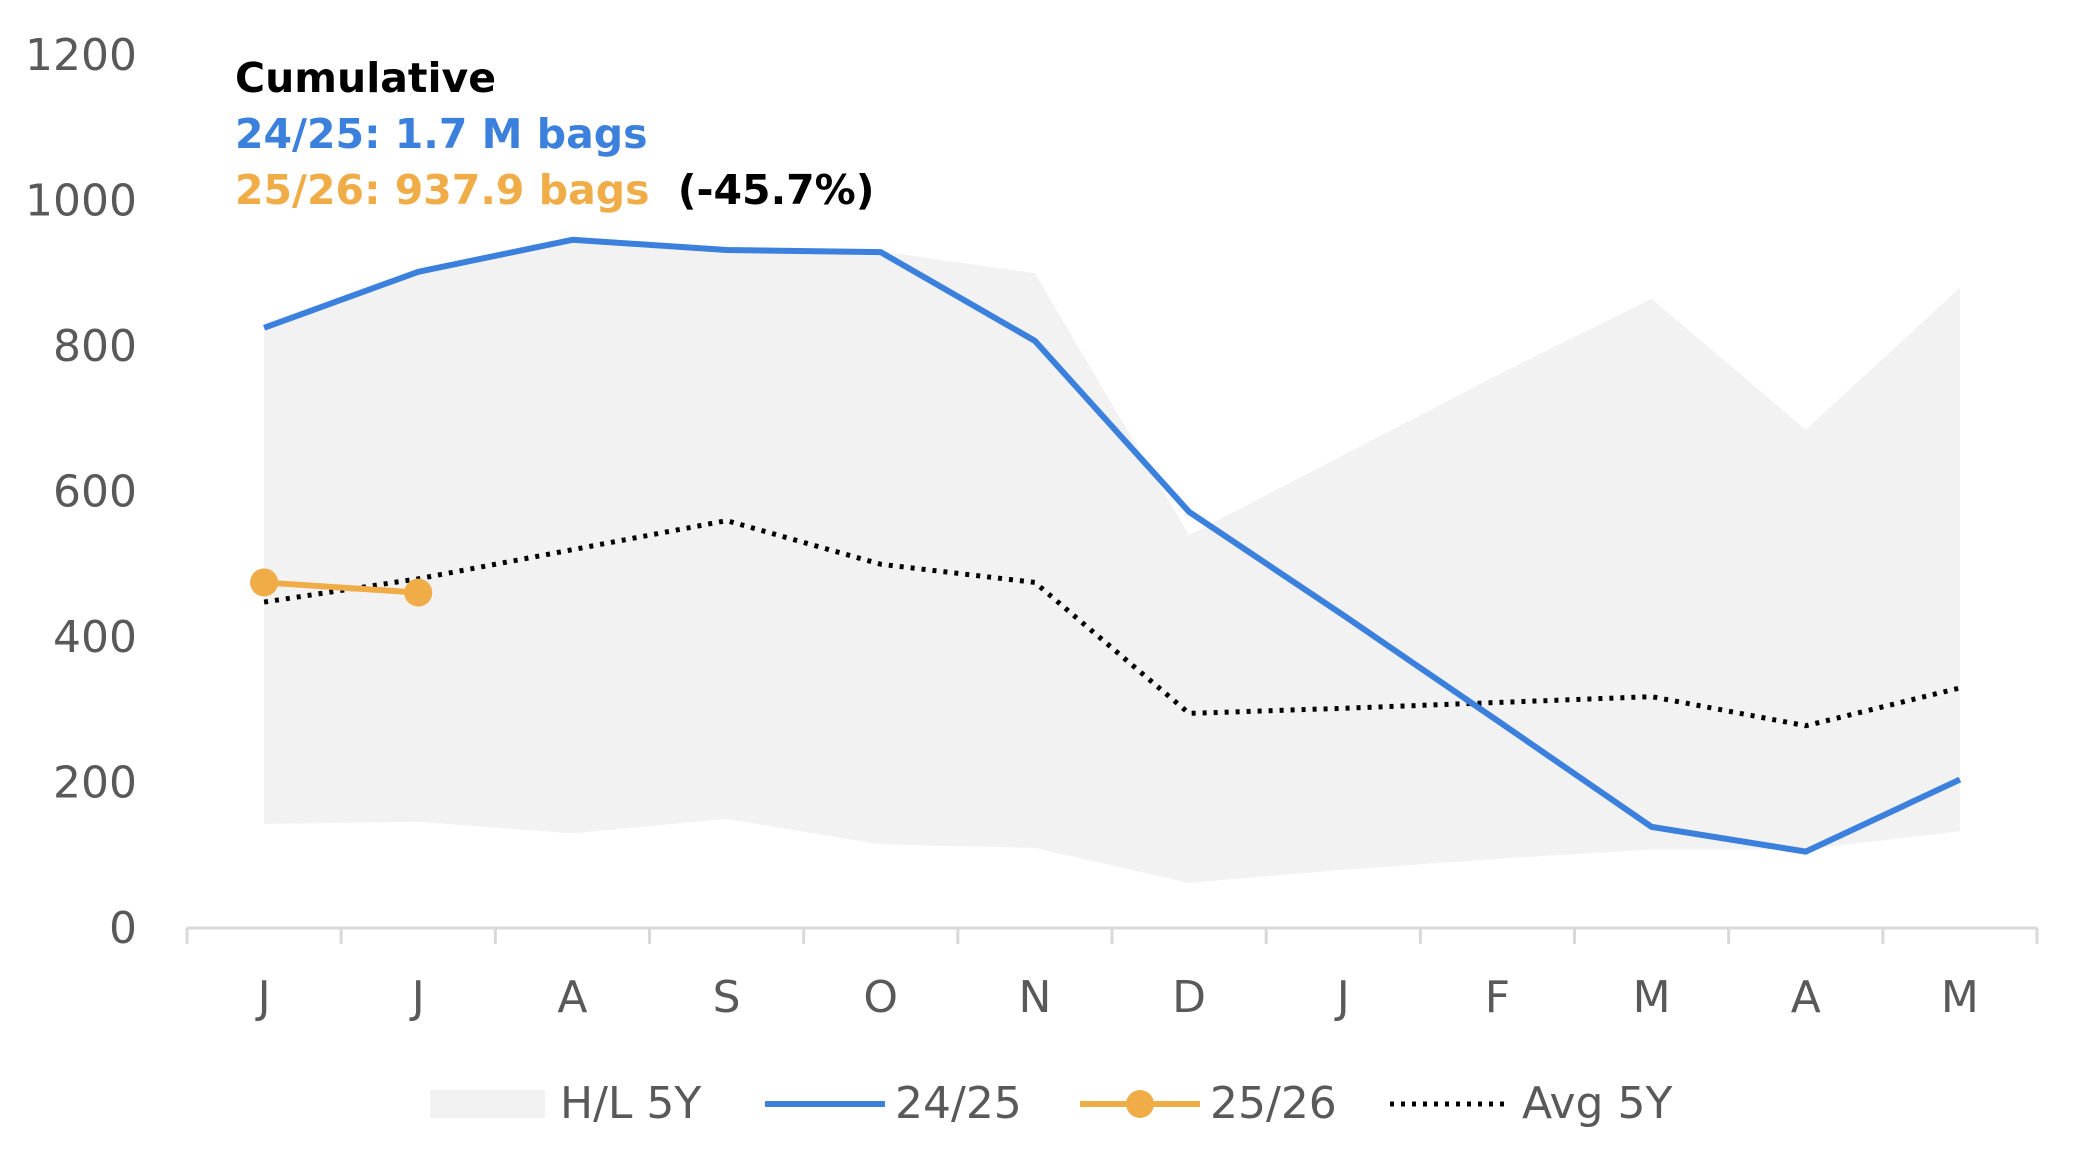  I want to click on x-tick-label: D, so click(1189, 997).